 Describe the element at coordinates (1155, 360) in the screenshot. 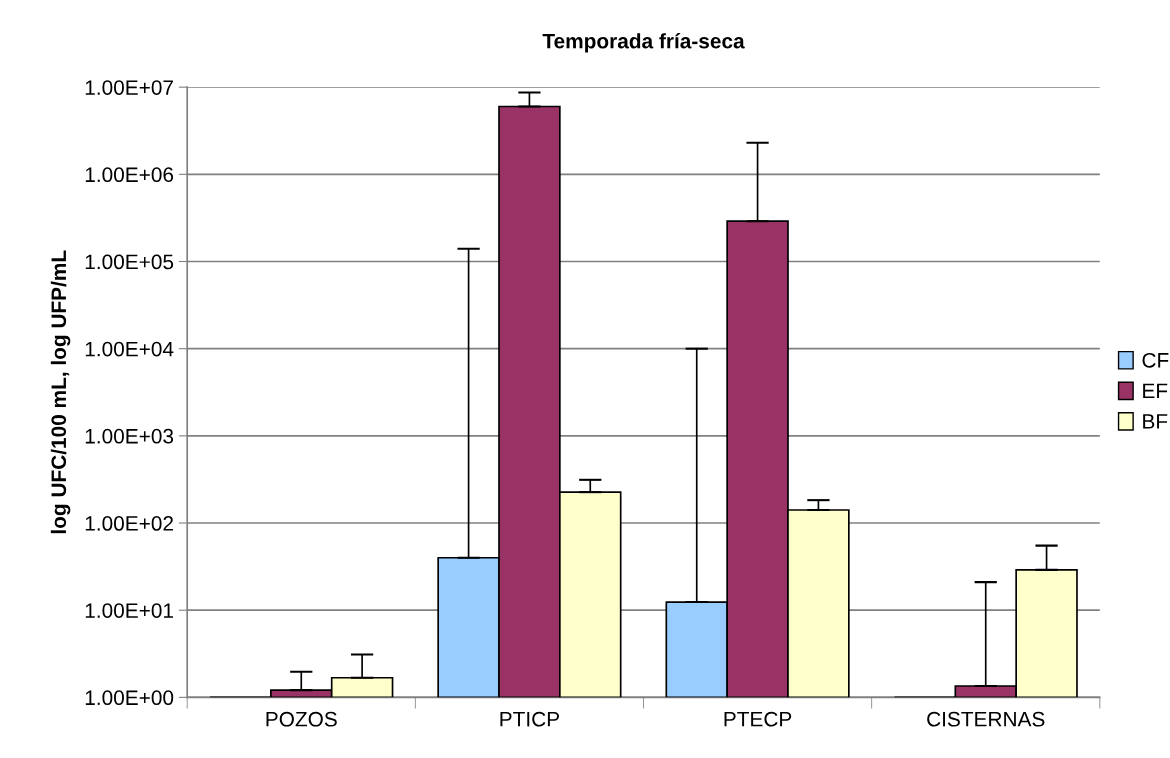

I see `legend-label: CF` at that location.